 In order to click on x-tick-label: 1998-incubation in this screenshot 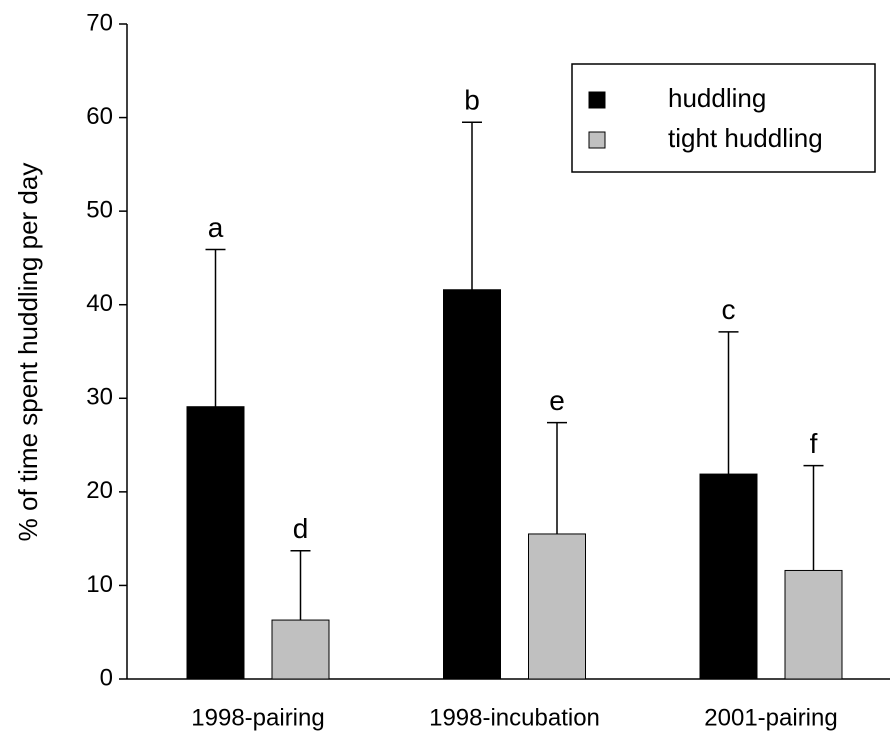, I will do `click(514, 717)`.